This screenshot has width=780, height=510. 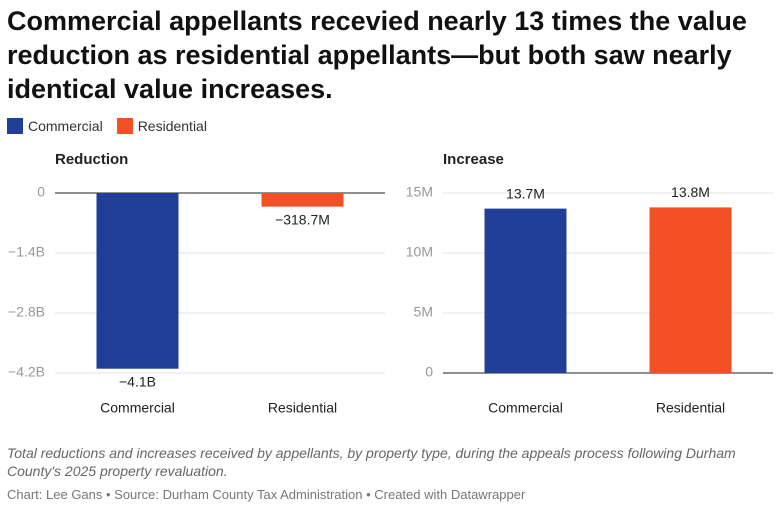 I want to click on y-tick-label: −1.4B, so click(x=26, y=252).